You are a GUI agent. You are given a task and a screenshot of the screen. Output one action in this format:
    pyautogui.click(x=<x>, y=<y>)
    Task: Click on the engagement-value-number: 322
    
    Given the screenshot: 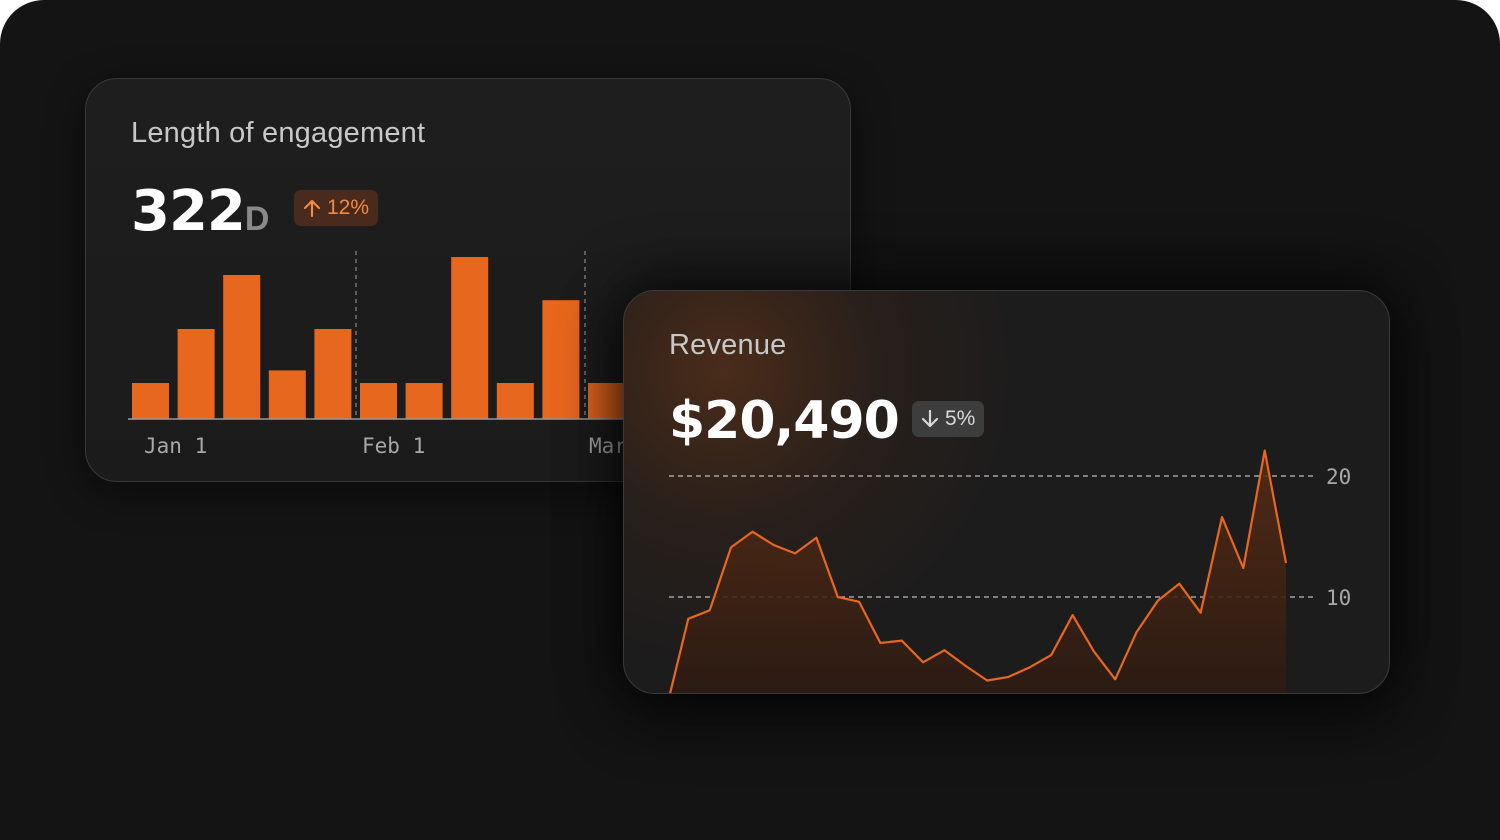 What is the action you would take?
    pyautogui.click(x=188, y=211)
    